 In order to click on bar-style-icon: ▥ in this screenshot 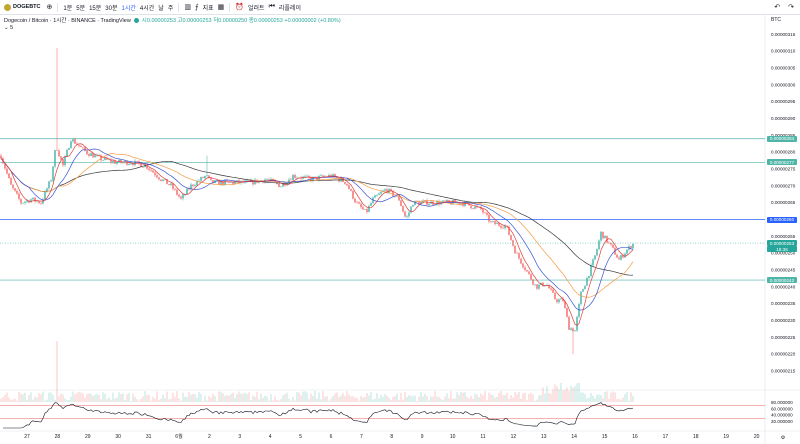, I will do `click(187, 7)`.